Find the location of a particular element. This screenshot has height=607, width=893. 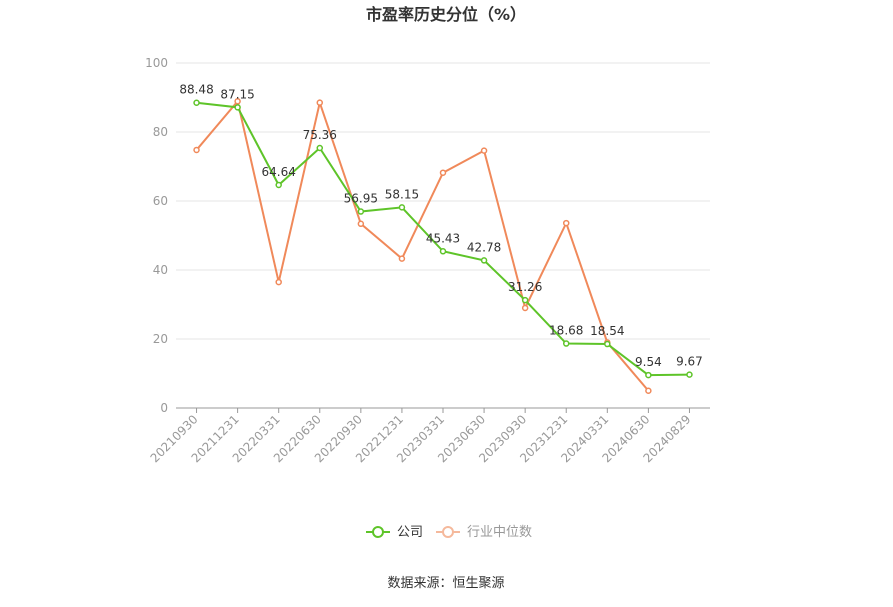

y-tick-label: 60 is located at coordinates (160, 201).